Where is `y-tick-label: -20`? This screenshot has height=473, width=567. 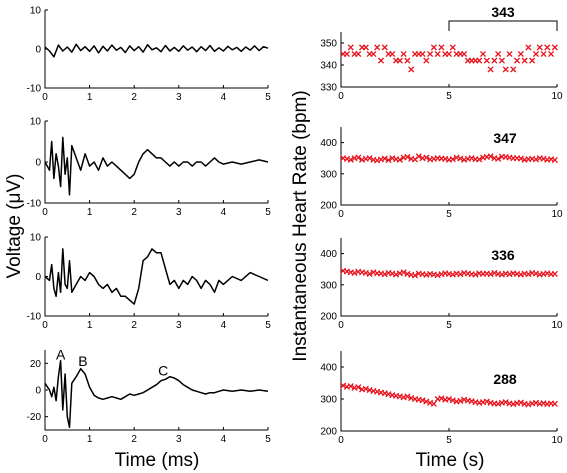 y-tick-label: -20 is located at coordinates (34, 417).